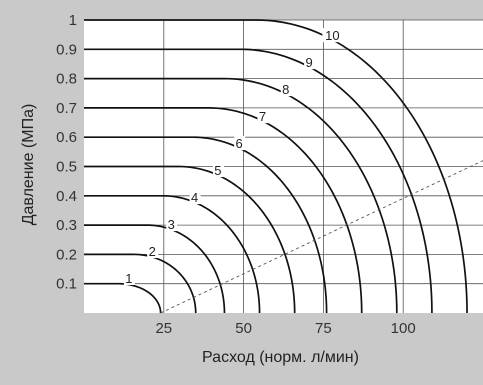  What do you see at coordinates (66, 152) in the screenshot?
I see `y-tick-labels: 0.1 0.2 0.3 0.4 0.5 0.6 0.7 0.8 0.9 1` at bounding box center [66, 152].